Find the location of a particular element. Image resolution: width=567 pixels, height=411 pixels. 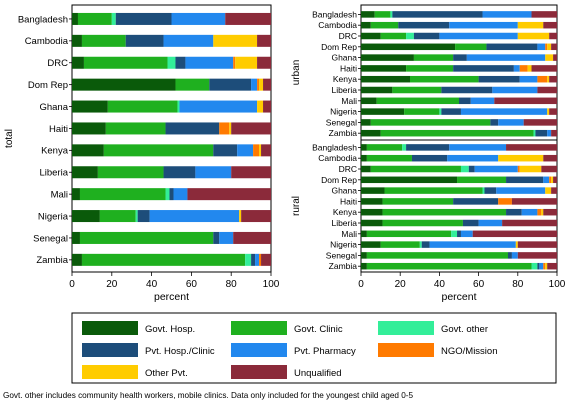

country-label-total: Haiti is located at coordinates (58, 129).